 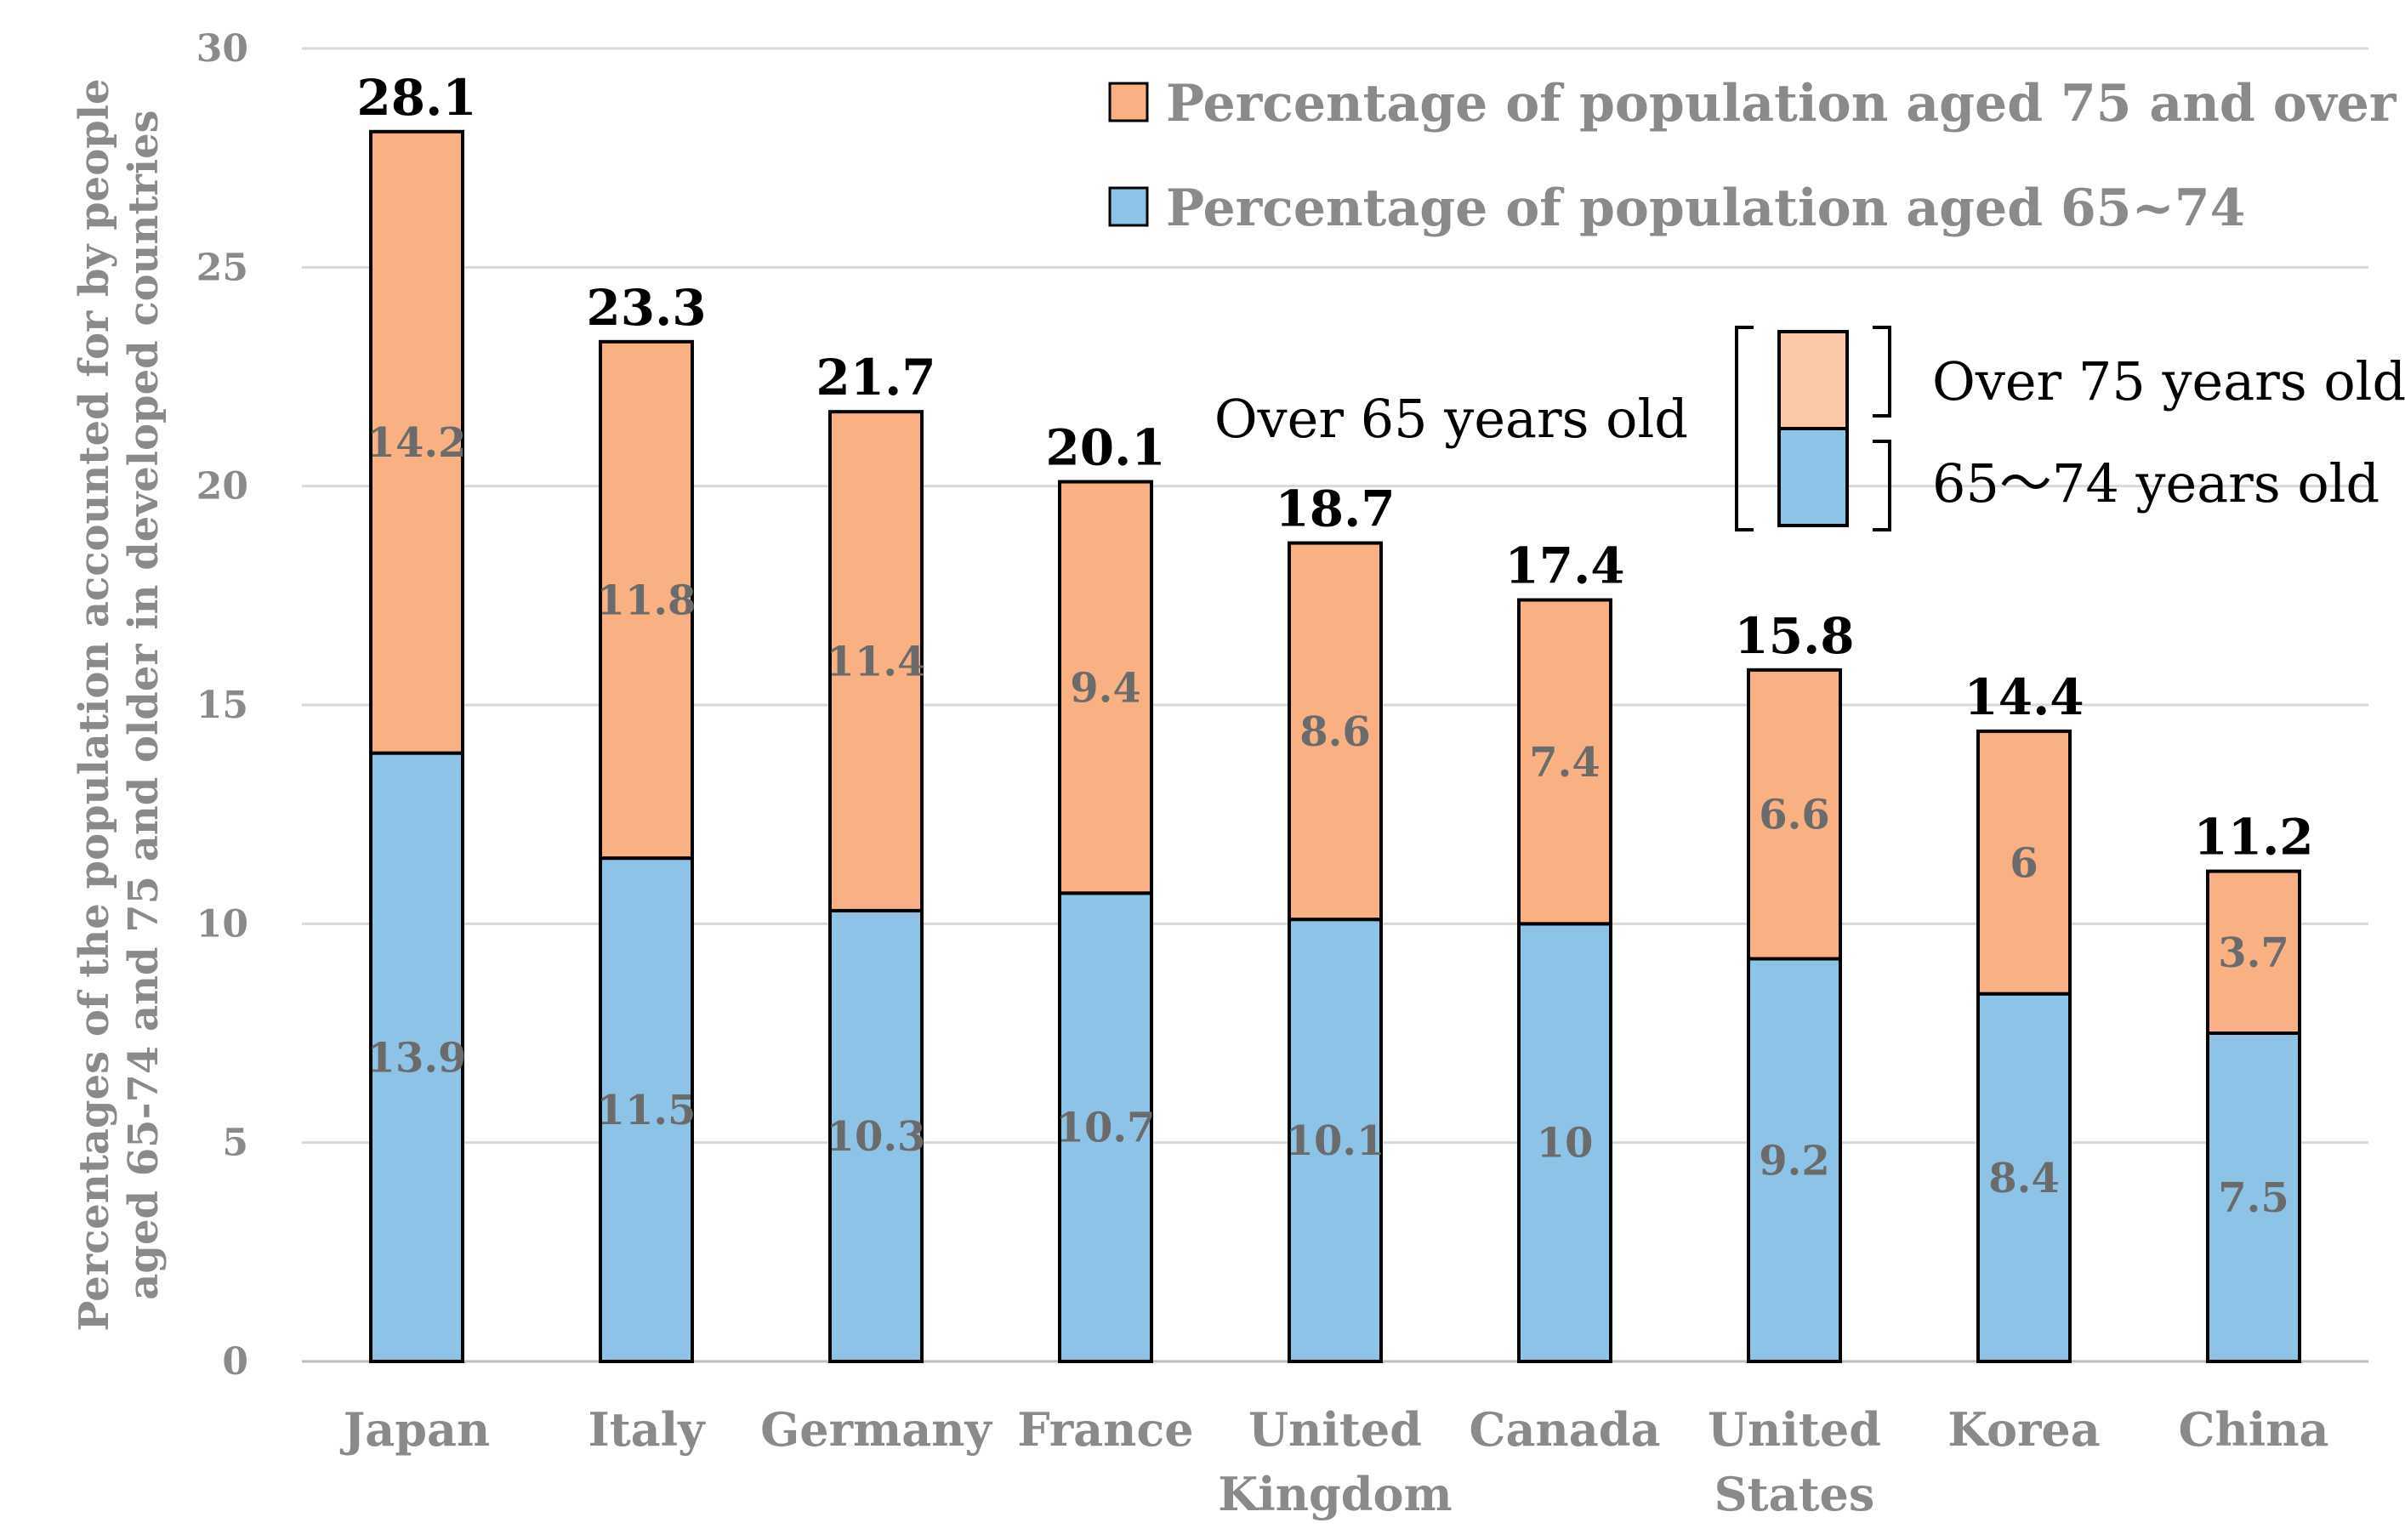 I want to click on x-tick-label: Japan, so click(x=416, y=1429).